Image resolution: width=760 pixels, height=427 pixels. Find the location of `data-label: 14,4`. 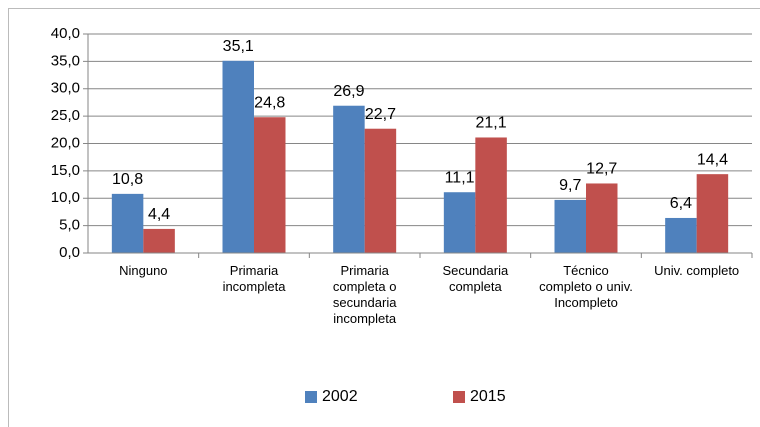

data-label: 14,4 is located at coordinates (712, 159).